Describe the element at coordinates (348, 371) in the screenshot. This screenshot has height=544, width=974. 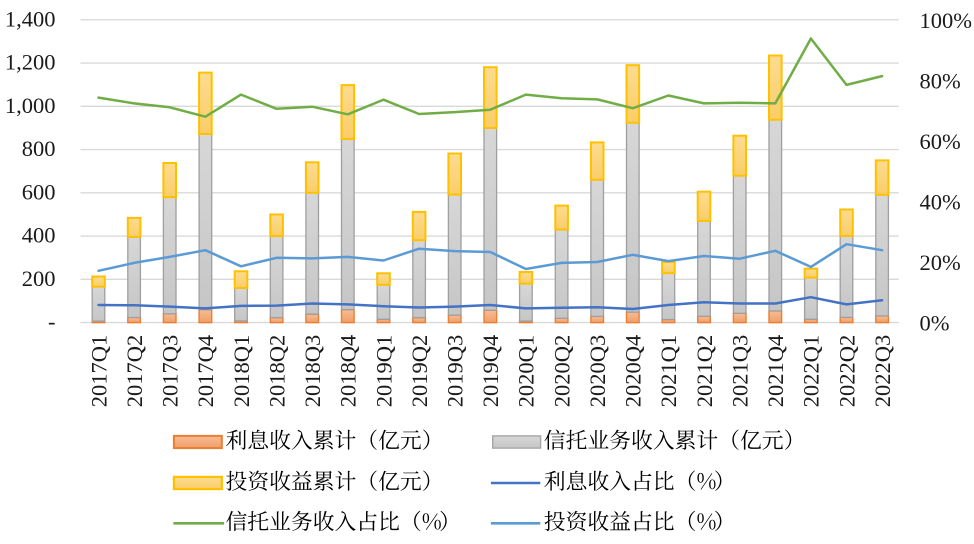
I see `svg-text: 2018Q4` at that location.